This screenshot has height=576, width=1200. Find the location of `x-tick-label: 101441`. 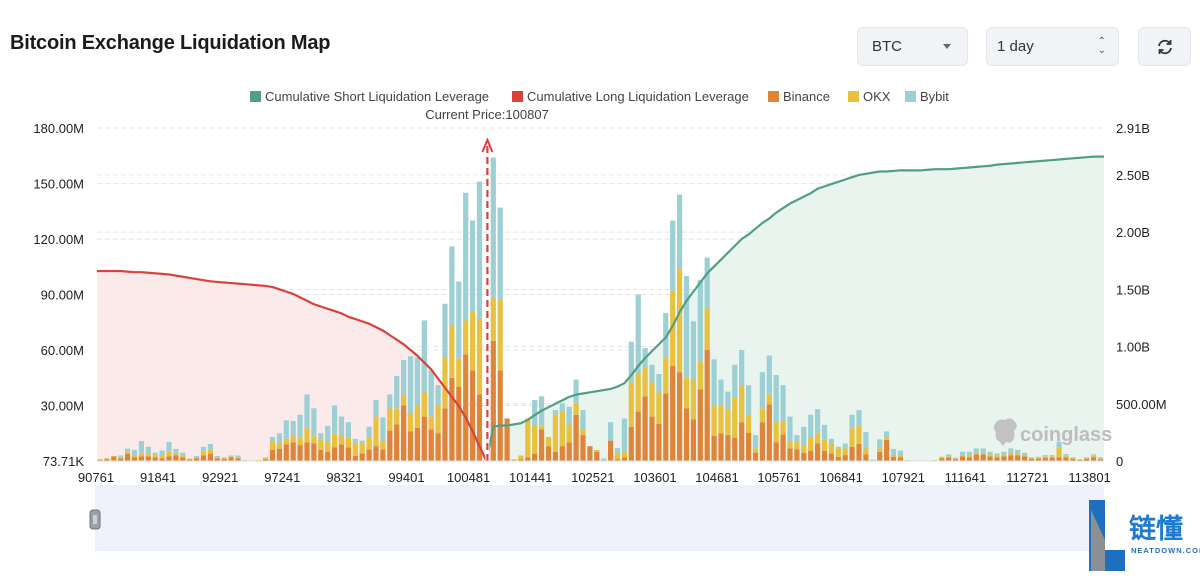

x-tick-label: 101441 is located at coordinates (530, 477).